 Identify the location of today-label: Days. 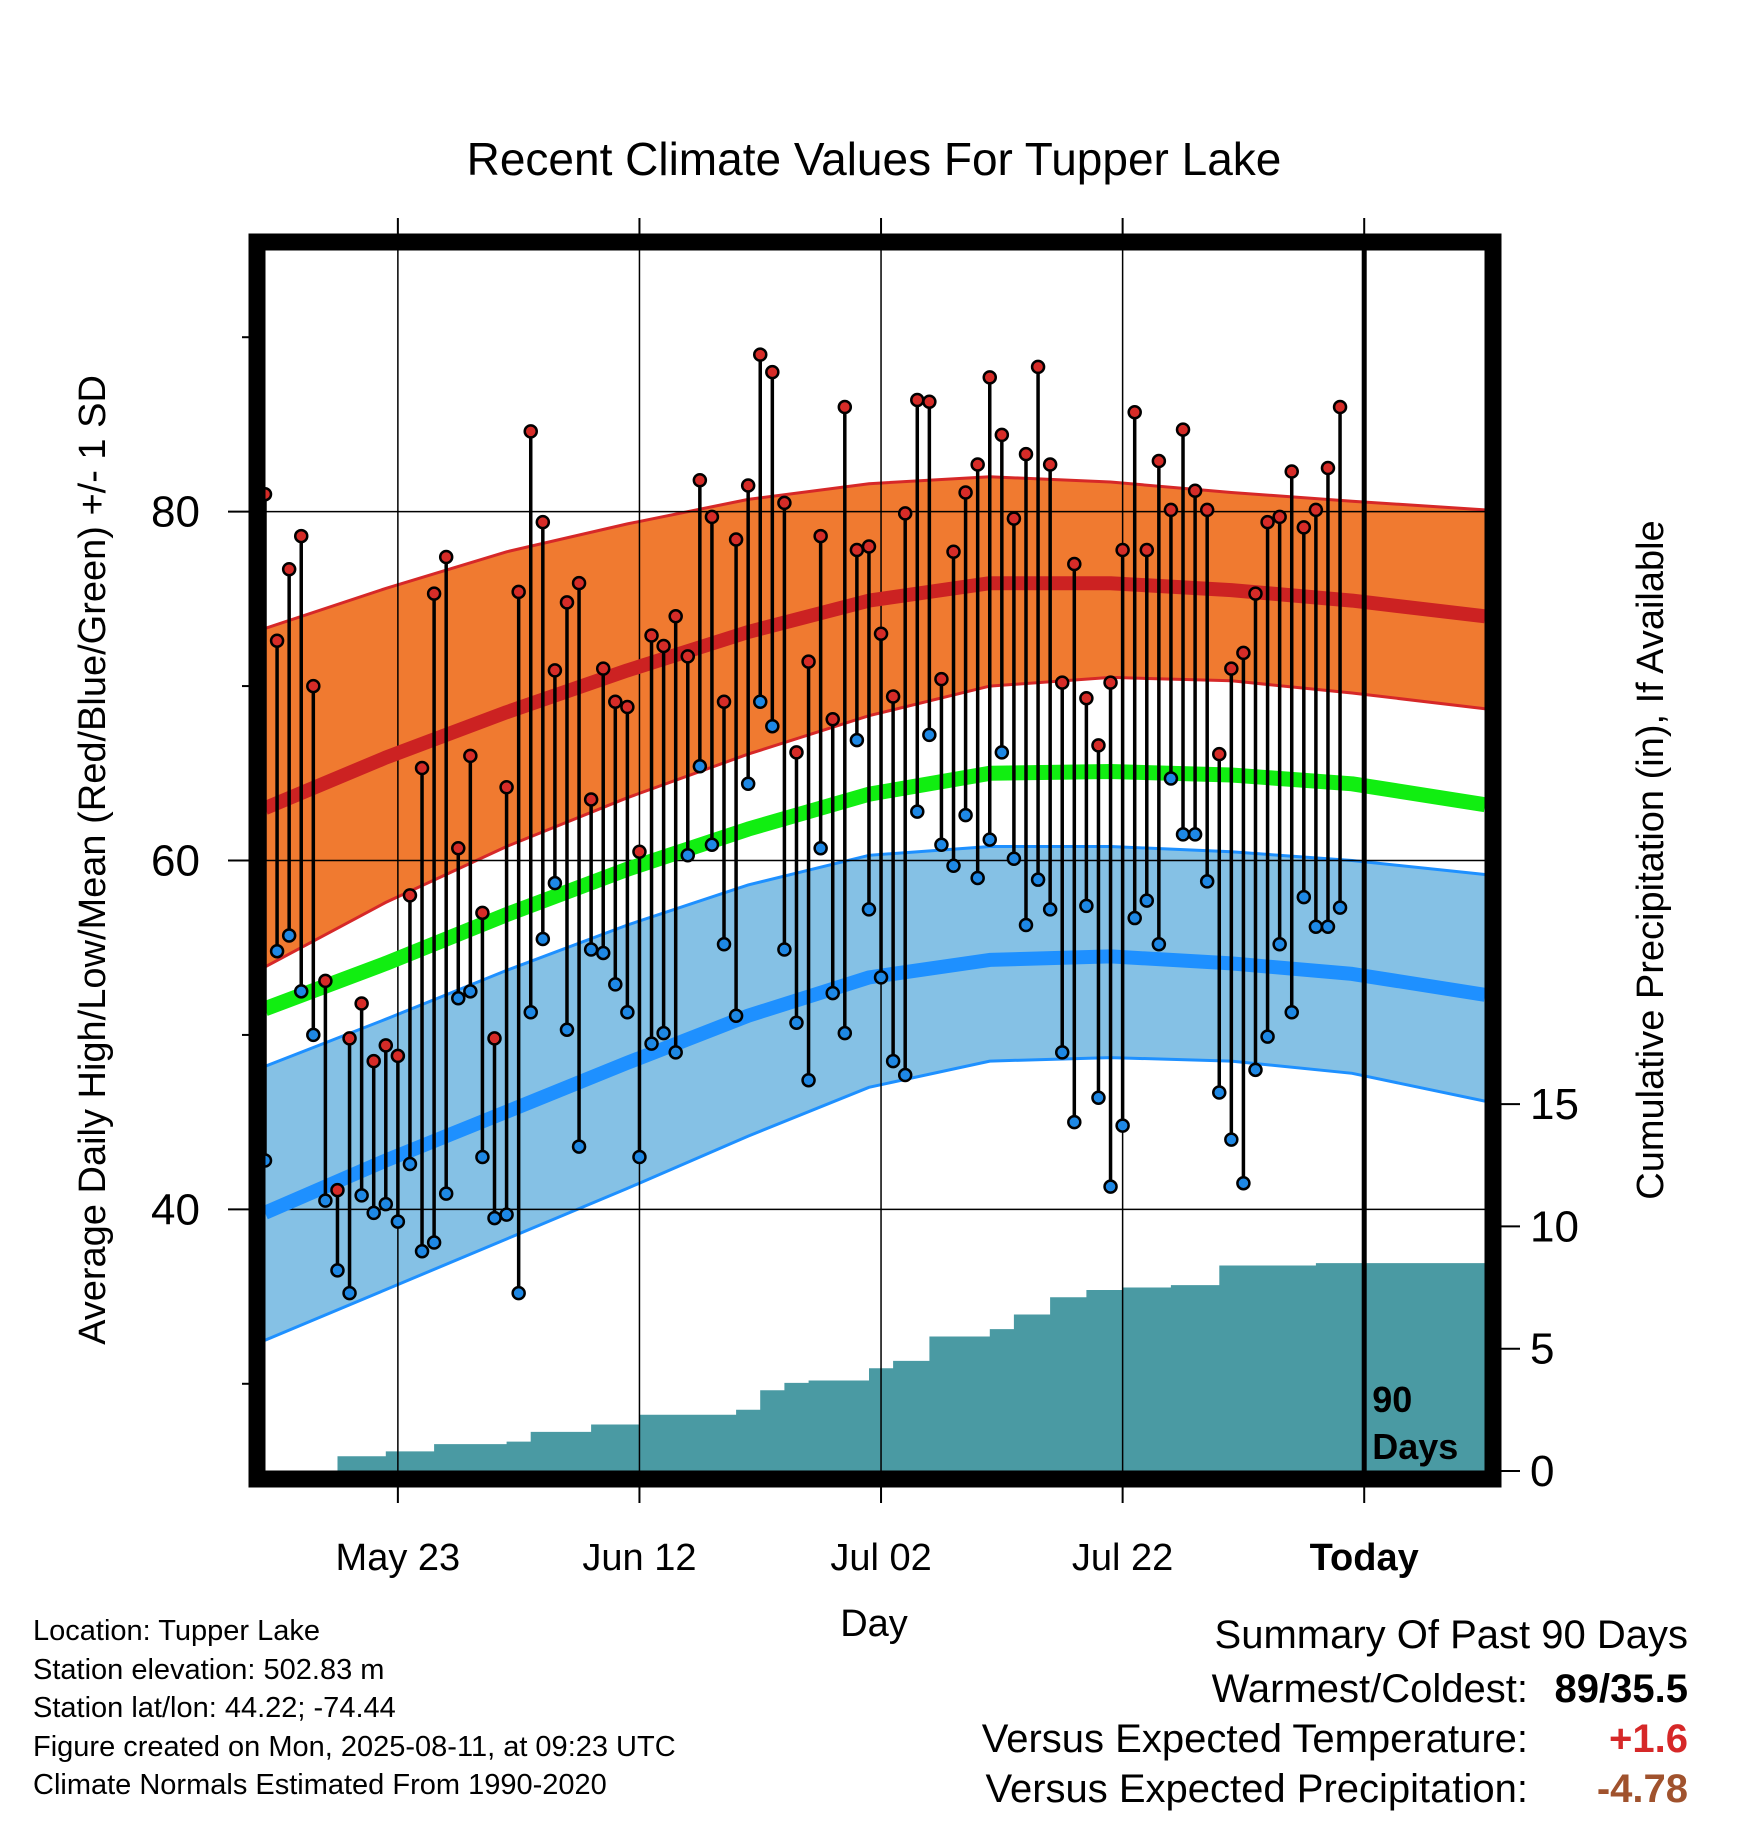
(1415, 1446).